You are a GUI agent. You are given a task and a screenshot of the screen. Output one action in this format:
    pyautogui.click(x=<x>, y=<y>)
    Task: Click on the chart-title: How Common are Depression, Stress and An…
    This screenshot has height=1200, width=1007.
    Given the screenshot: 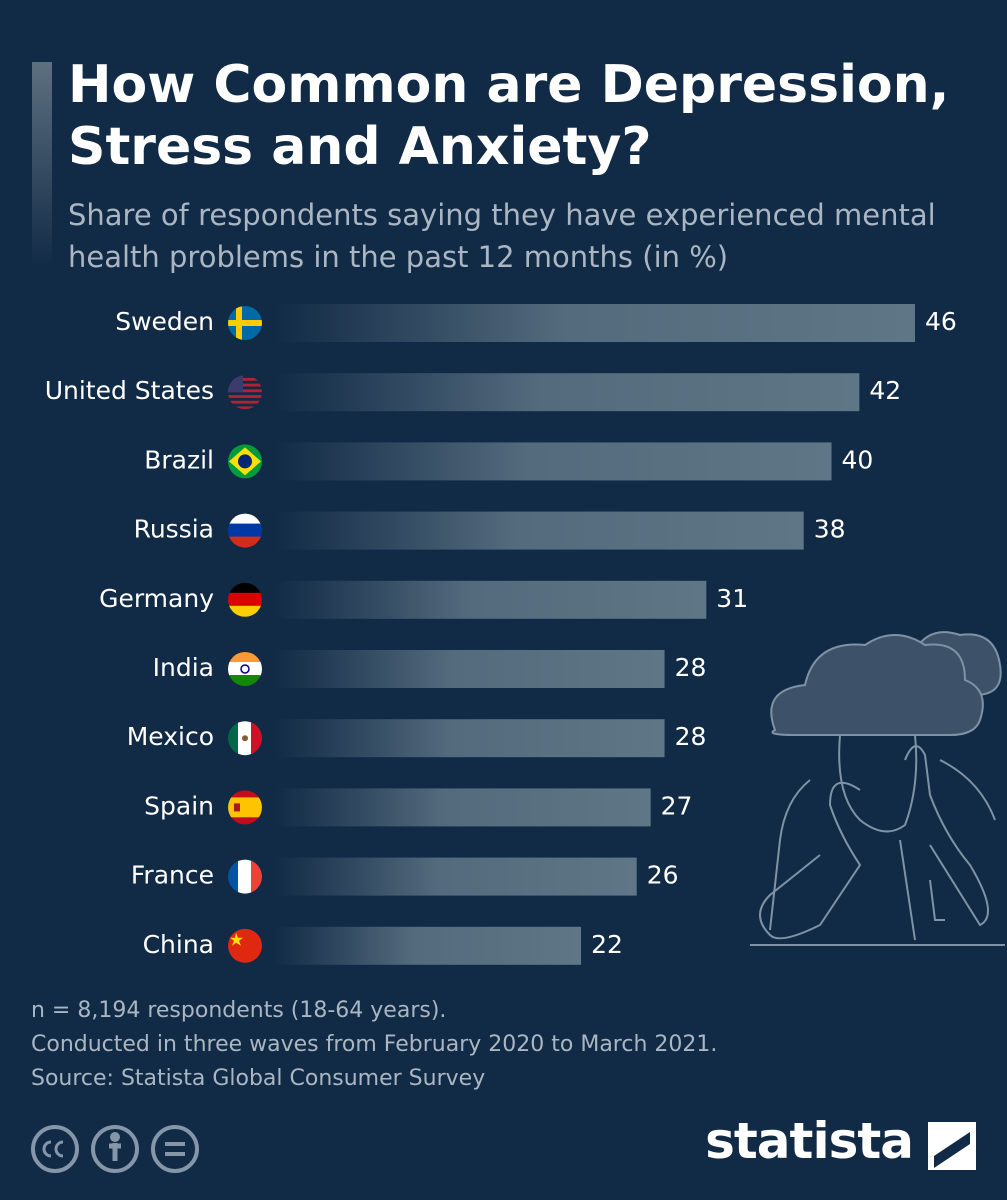 What is the action you would take?
    pyautogui.click(x=509, y=116)
    